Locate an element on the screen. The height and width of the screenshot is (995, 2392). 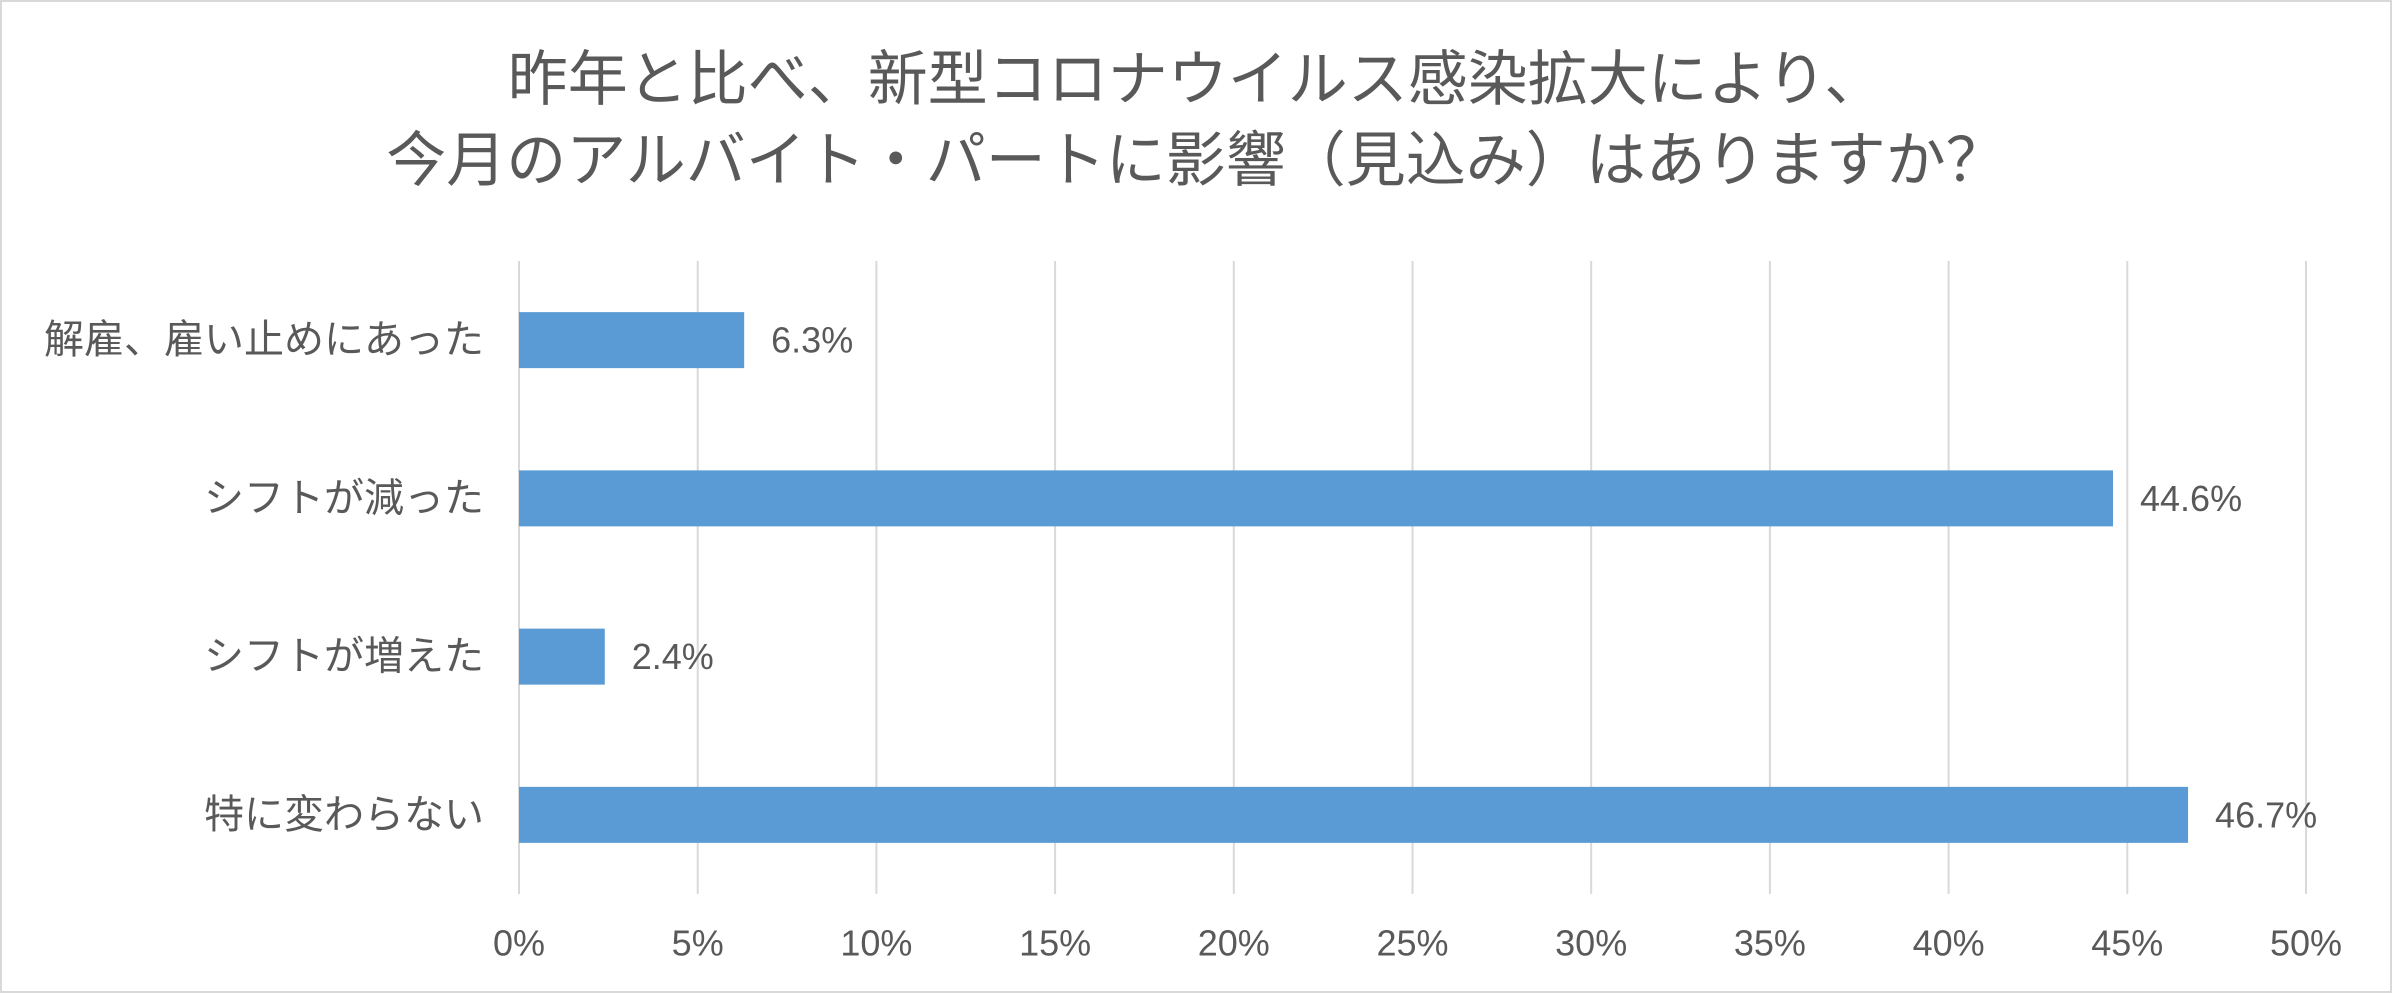
x-tick-label-15pct: 15% is located at coordinates (1055, 943).